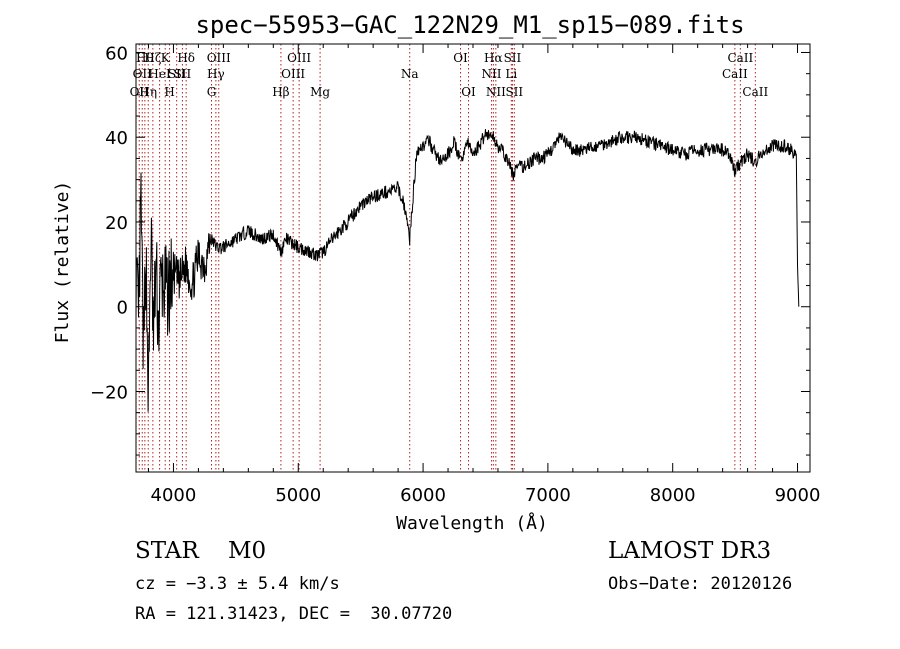 This screenshot has height=649, width=900. I want to click on survey-label: LAMOST DR3, so click(690, 551).